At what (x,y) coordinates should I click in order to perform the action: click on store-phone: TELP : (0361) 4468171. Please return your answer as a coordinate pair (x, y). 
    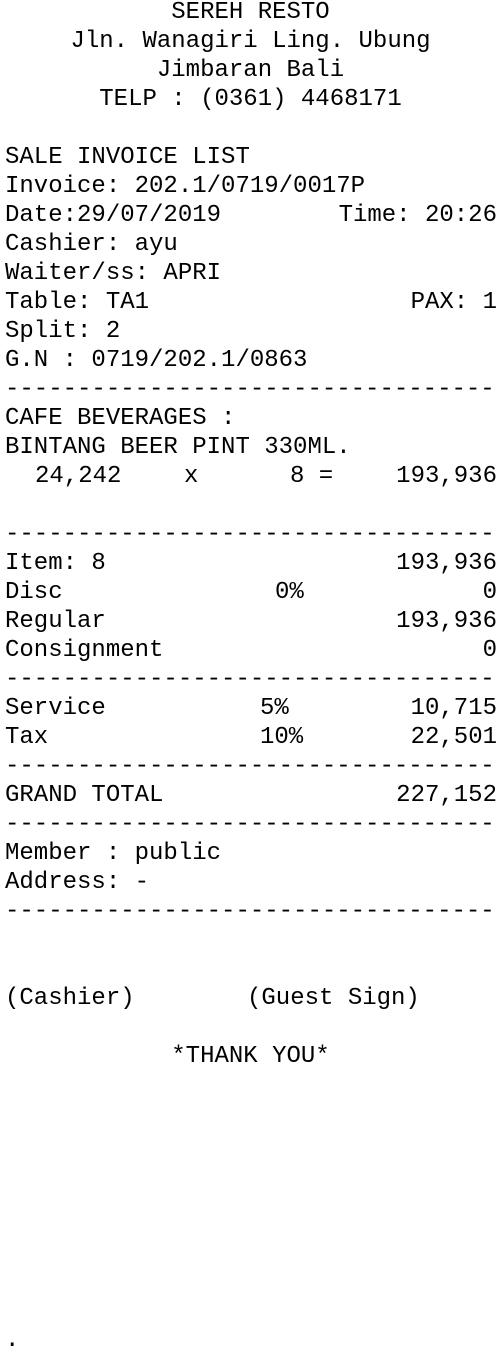
    Looking at the image, I should click on (250, 99).